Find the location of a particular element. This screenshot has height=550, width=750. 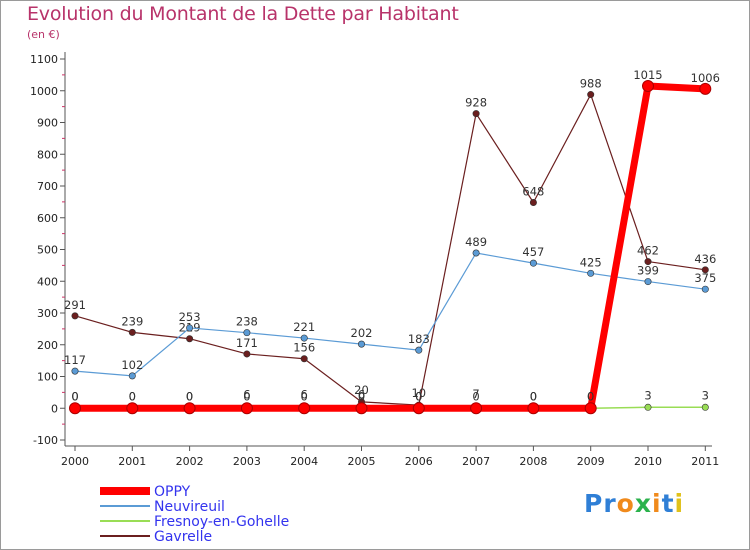

data-label-neuvireuil: 102 is located at coordinates (132, 365).